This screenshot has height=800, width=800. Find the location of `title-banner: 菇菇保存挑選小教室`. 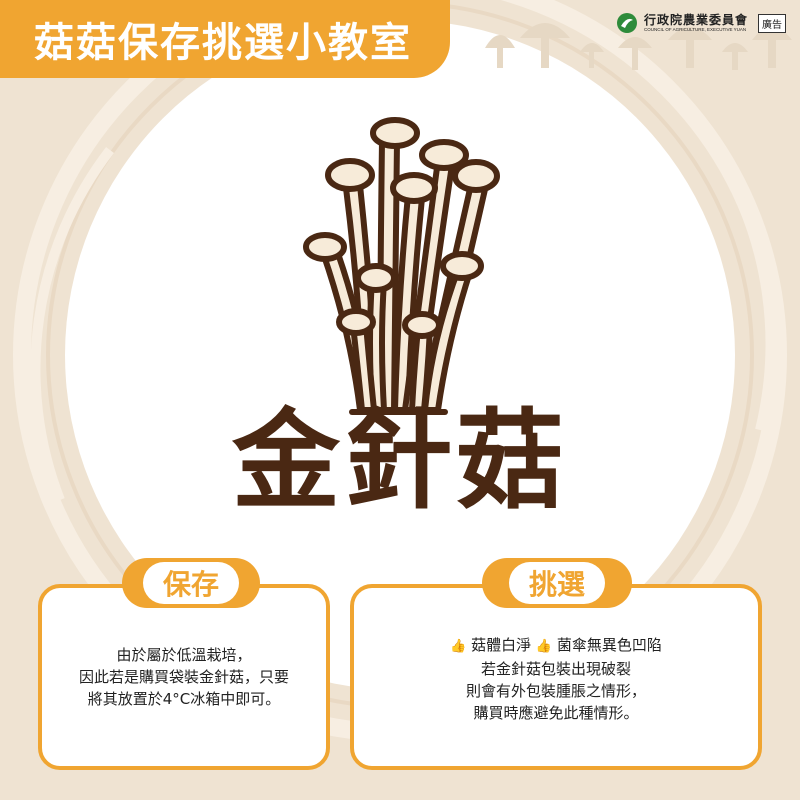

title-banner: 菇菇保存挑選小教室 is located at coordinates (225, 39).